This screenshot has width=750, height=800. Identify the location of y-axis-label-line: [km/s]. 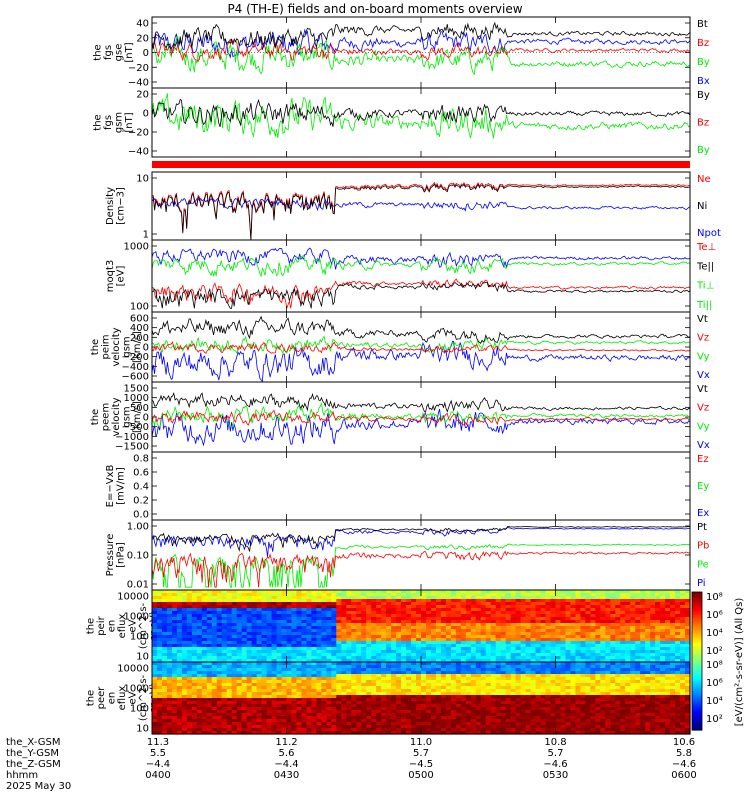
(137, 347).